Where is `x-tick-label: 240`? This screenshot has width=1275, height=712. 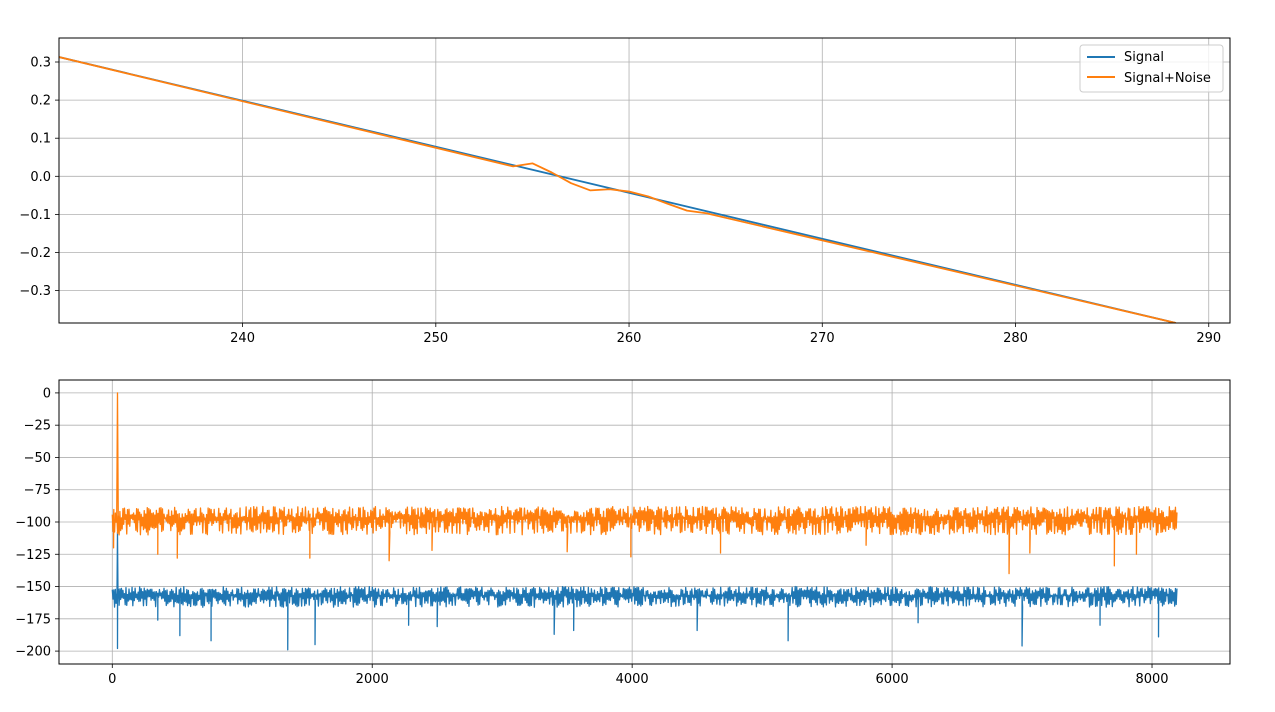 x-tick-label: 240 is located at coordinates (242, 338).